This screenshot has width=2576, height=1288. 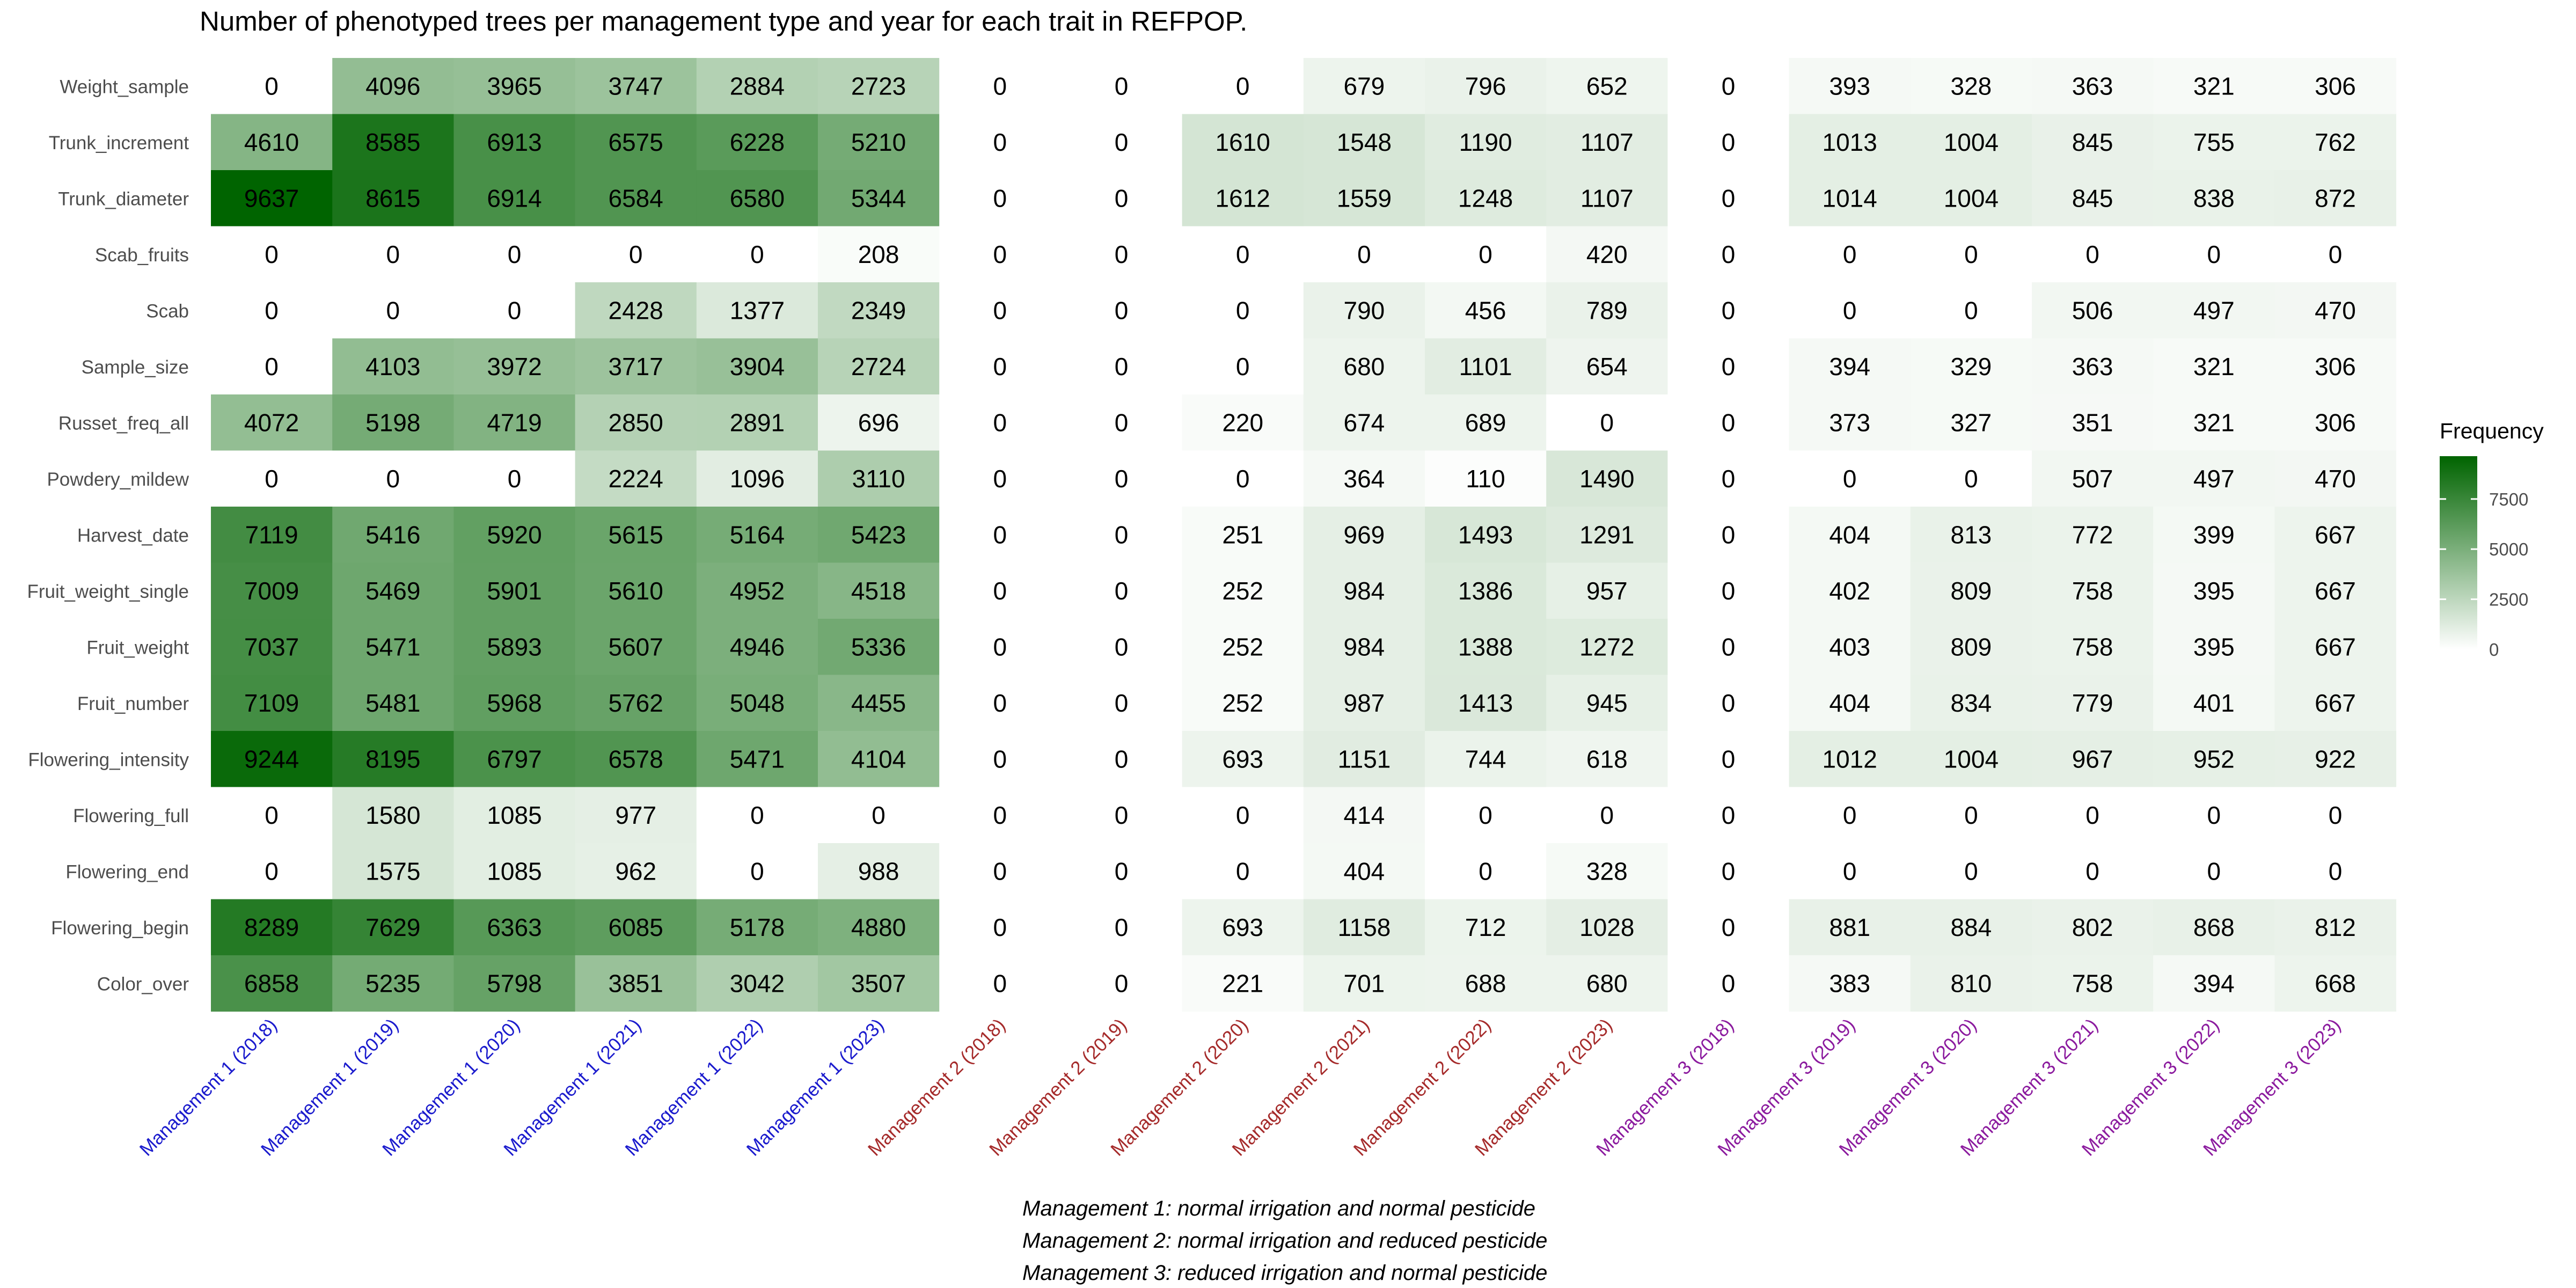 I want to click on cell-value-label: 110, so click(x=1485, y=479).